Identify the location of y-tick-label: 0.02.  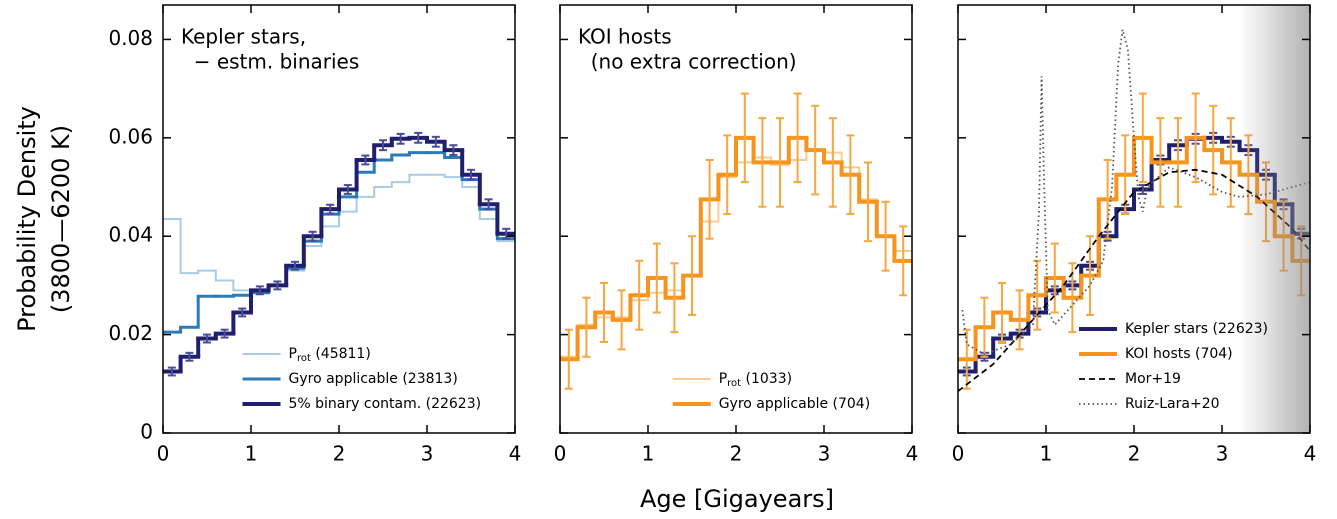
(130, 333).